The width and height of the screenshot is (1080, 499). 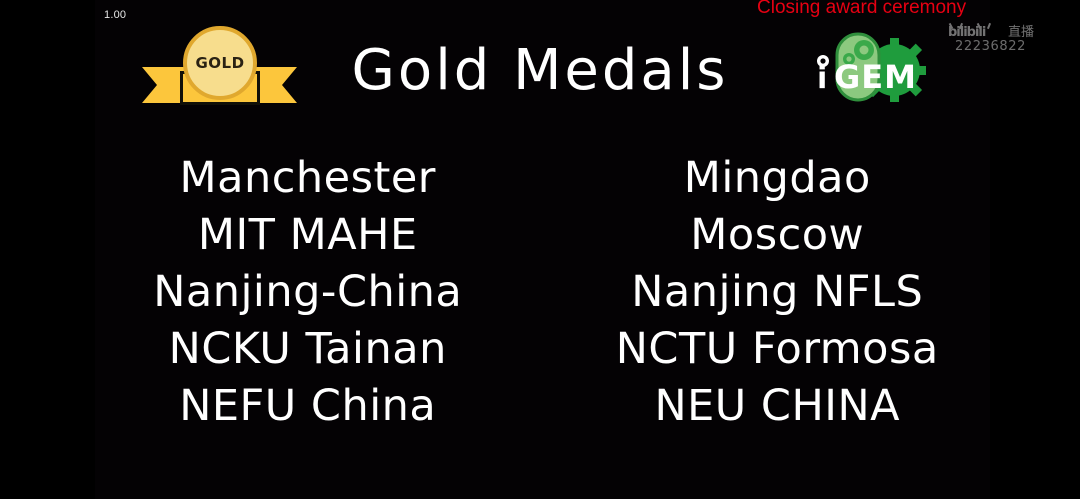 I want to click on team-name: NCTU Formosa, so click(x=777, y=349).